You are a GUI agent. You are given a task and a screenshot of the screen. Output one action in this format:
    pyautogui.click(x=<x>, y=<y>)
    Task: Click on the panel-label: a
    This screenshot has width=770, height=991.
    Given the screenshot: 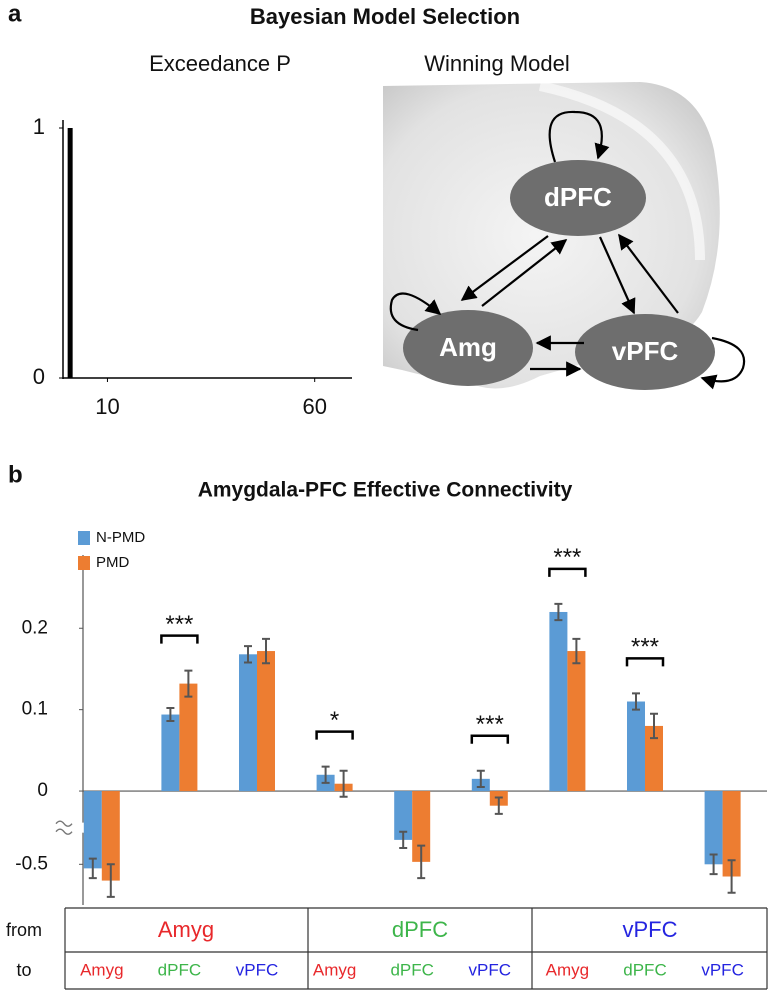 What is the action you would take?
    pyautogui.click(x=15, y=13)
    